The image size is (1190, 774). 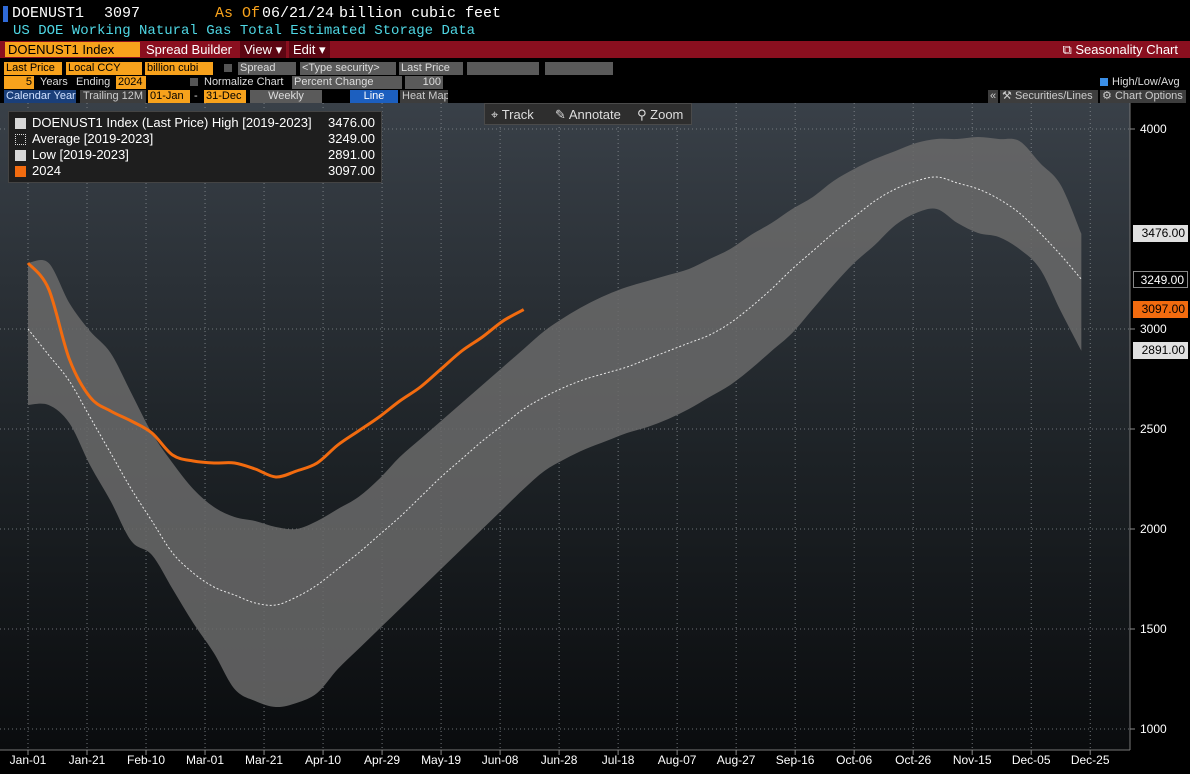 I want to click on y-tick-label: 2500, so click(x=1153, y=429).